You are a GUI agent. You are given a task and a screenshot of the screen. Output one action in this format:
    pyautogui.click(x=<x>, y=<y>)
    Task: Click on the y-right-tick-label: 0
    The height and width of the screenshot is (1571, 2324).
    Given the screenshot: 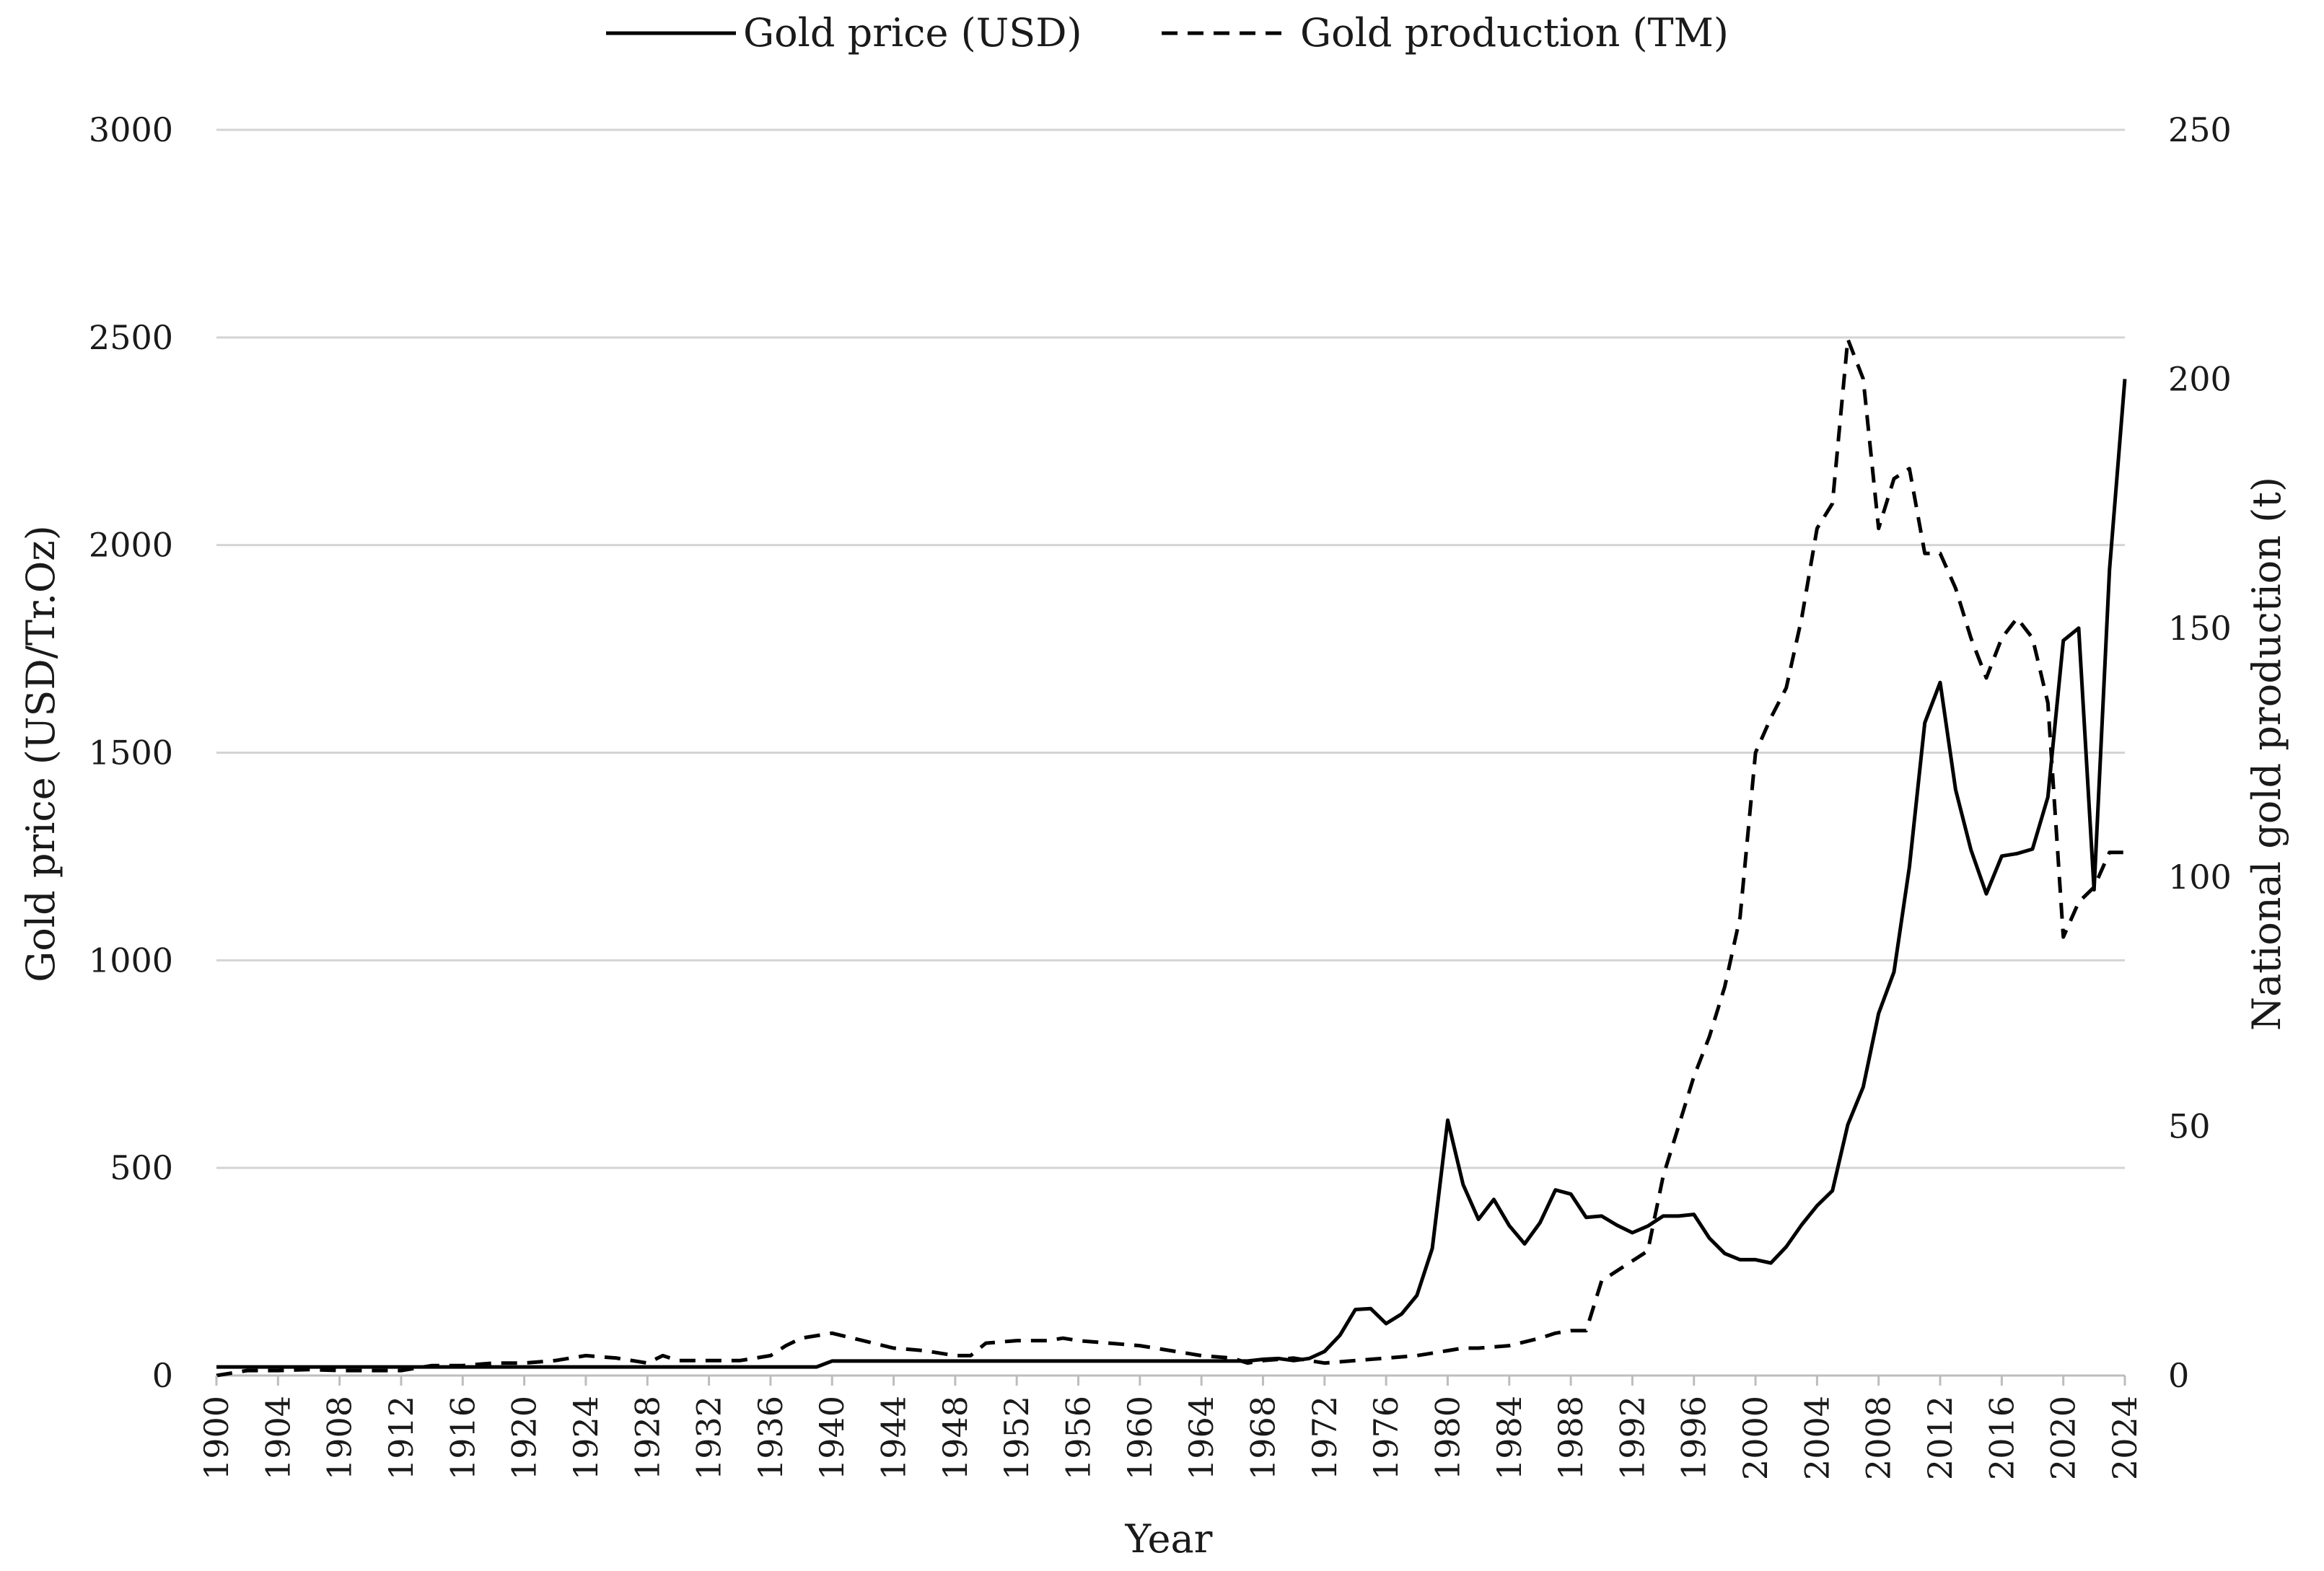 What is the action you would take?
    pyautogui.click(x=2178, y=1375)
    